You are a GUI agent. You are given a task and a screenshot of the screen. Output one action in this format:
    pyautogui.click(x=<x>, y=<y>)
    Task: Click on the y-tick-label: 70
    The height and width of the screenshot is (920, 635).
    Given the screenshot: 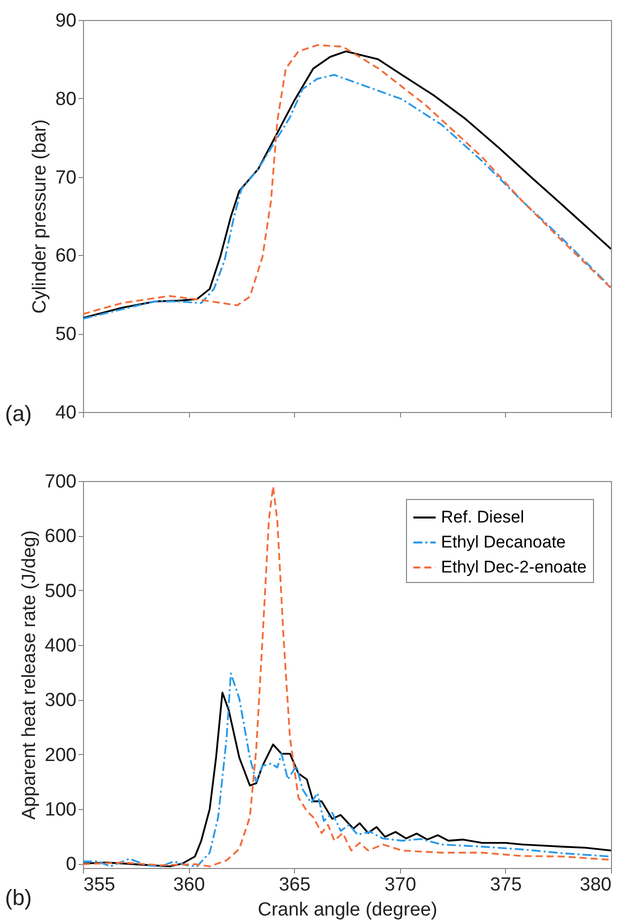 What is the action you would take?
    pyautogui.click(x=65, y=177)
    